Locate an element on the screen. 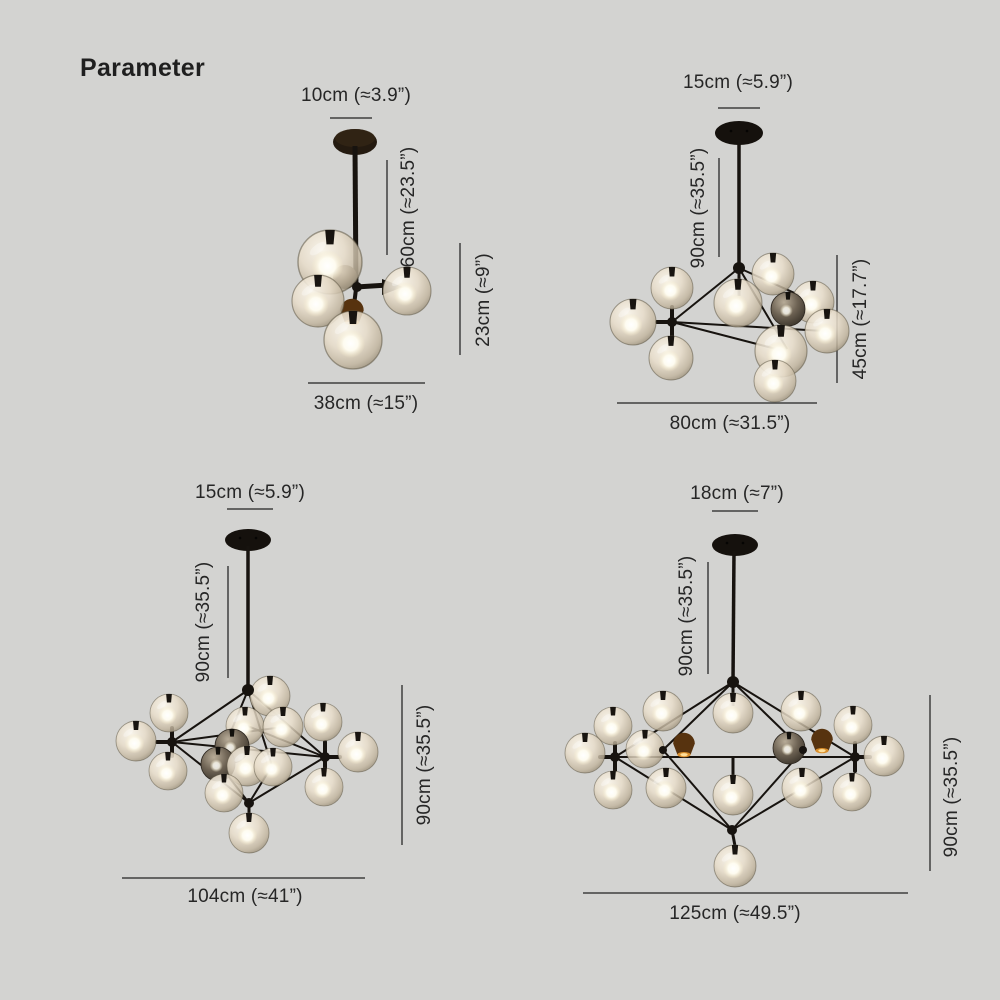  body-width-label-3: 104cm (≈41”) is located at coordinates (245, 896).